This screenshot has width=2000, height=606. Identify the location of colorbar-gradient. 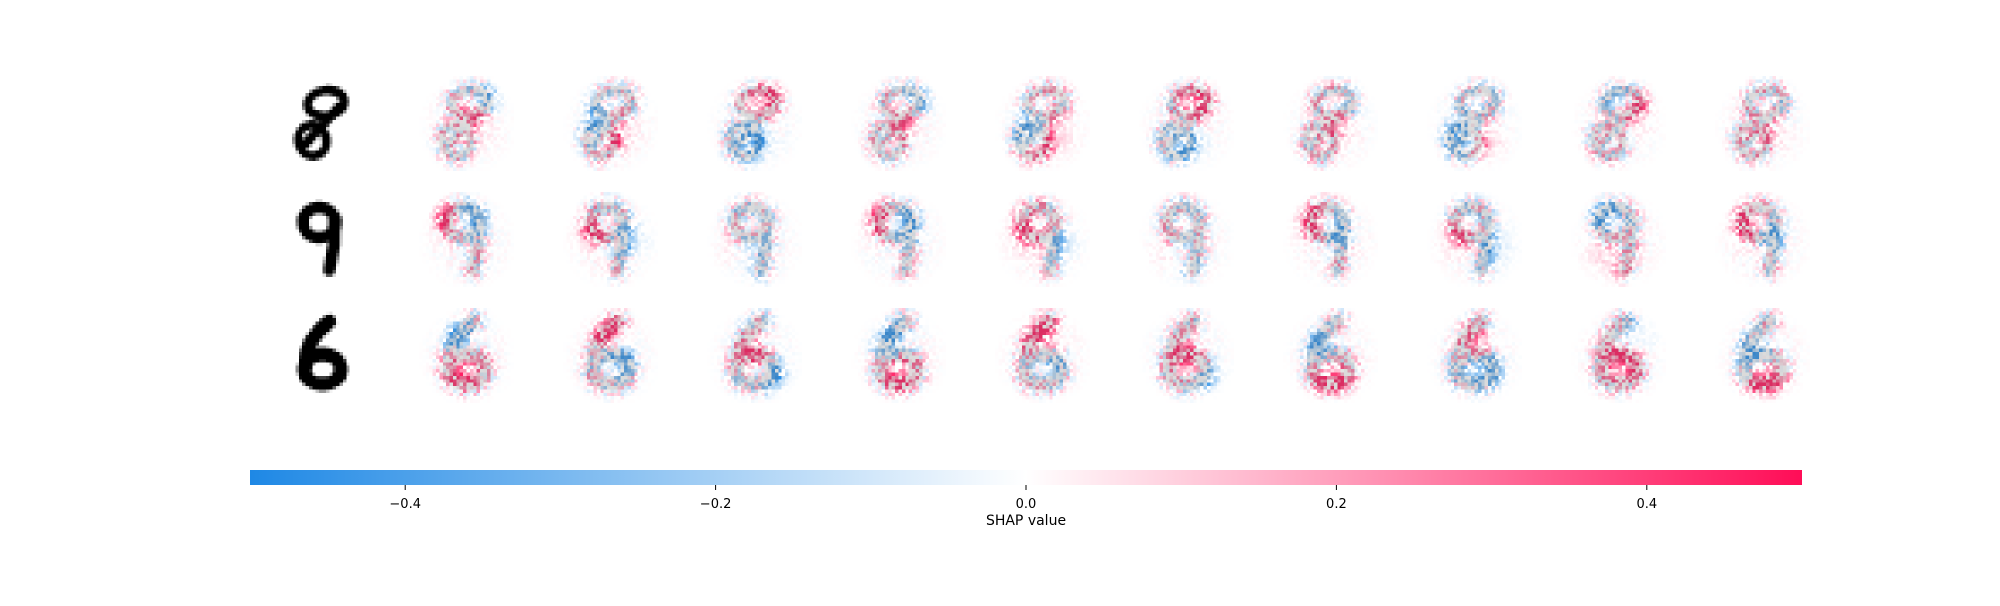
(1026, 477).